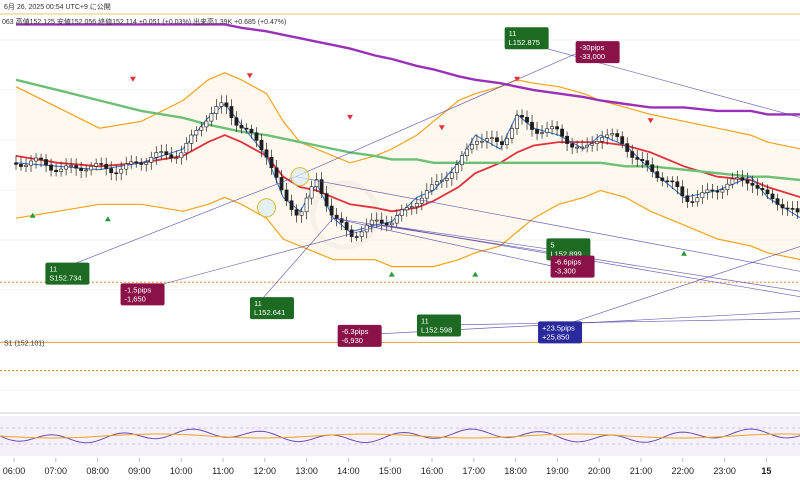 Image resolution: width=800 pixels, height=500 pixels. I want to click on trade-label-text: +23.5pips, so click(558, 327).